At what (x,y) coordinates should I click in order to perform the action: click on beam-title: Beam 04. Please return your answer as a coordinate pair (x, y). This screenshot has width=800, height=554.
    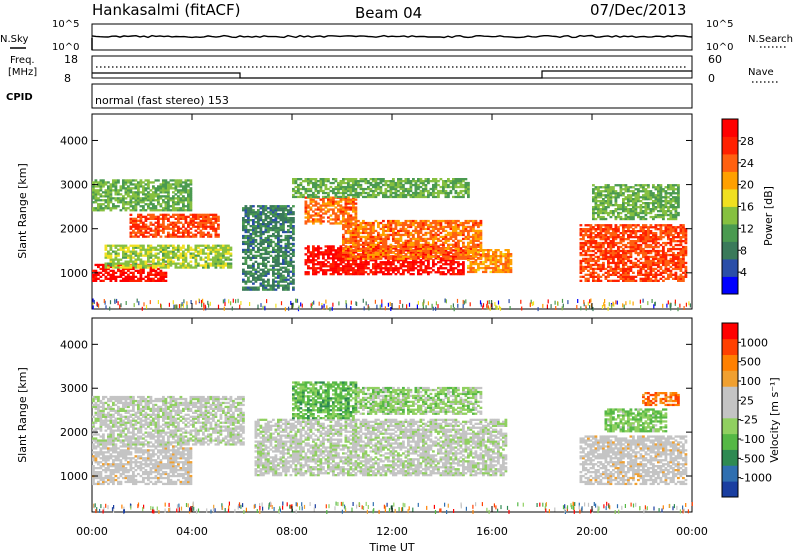
    Looking at the image, I should click on (388, 13).